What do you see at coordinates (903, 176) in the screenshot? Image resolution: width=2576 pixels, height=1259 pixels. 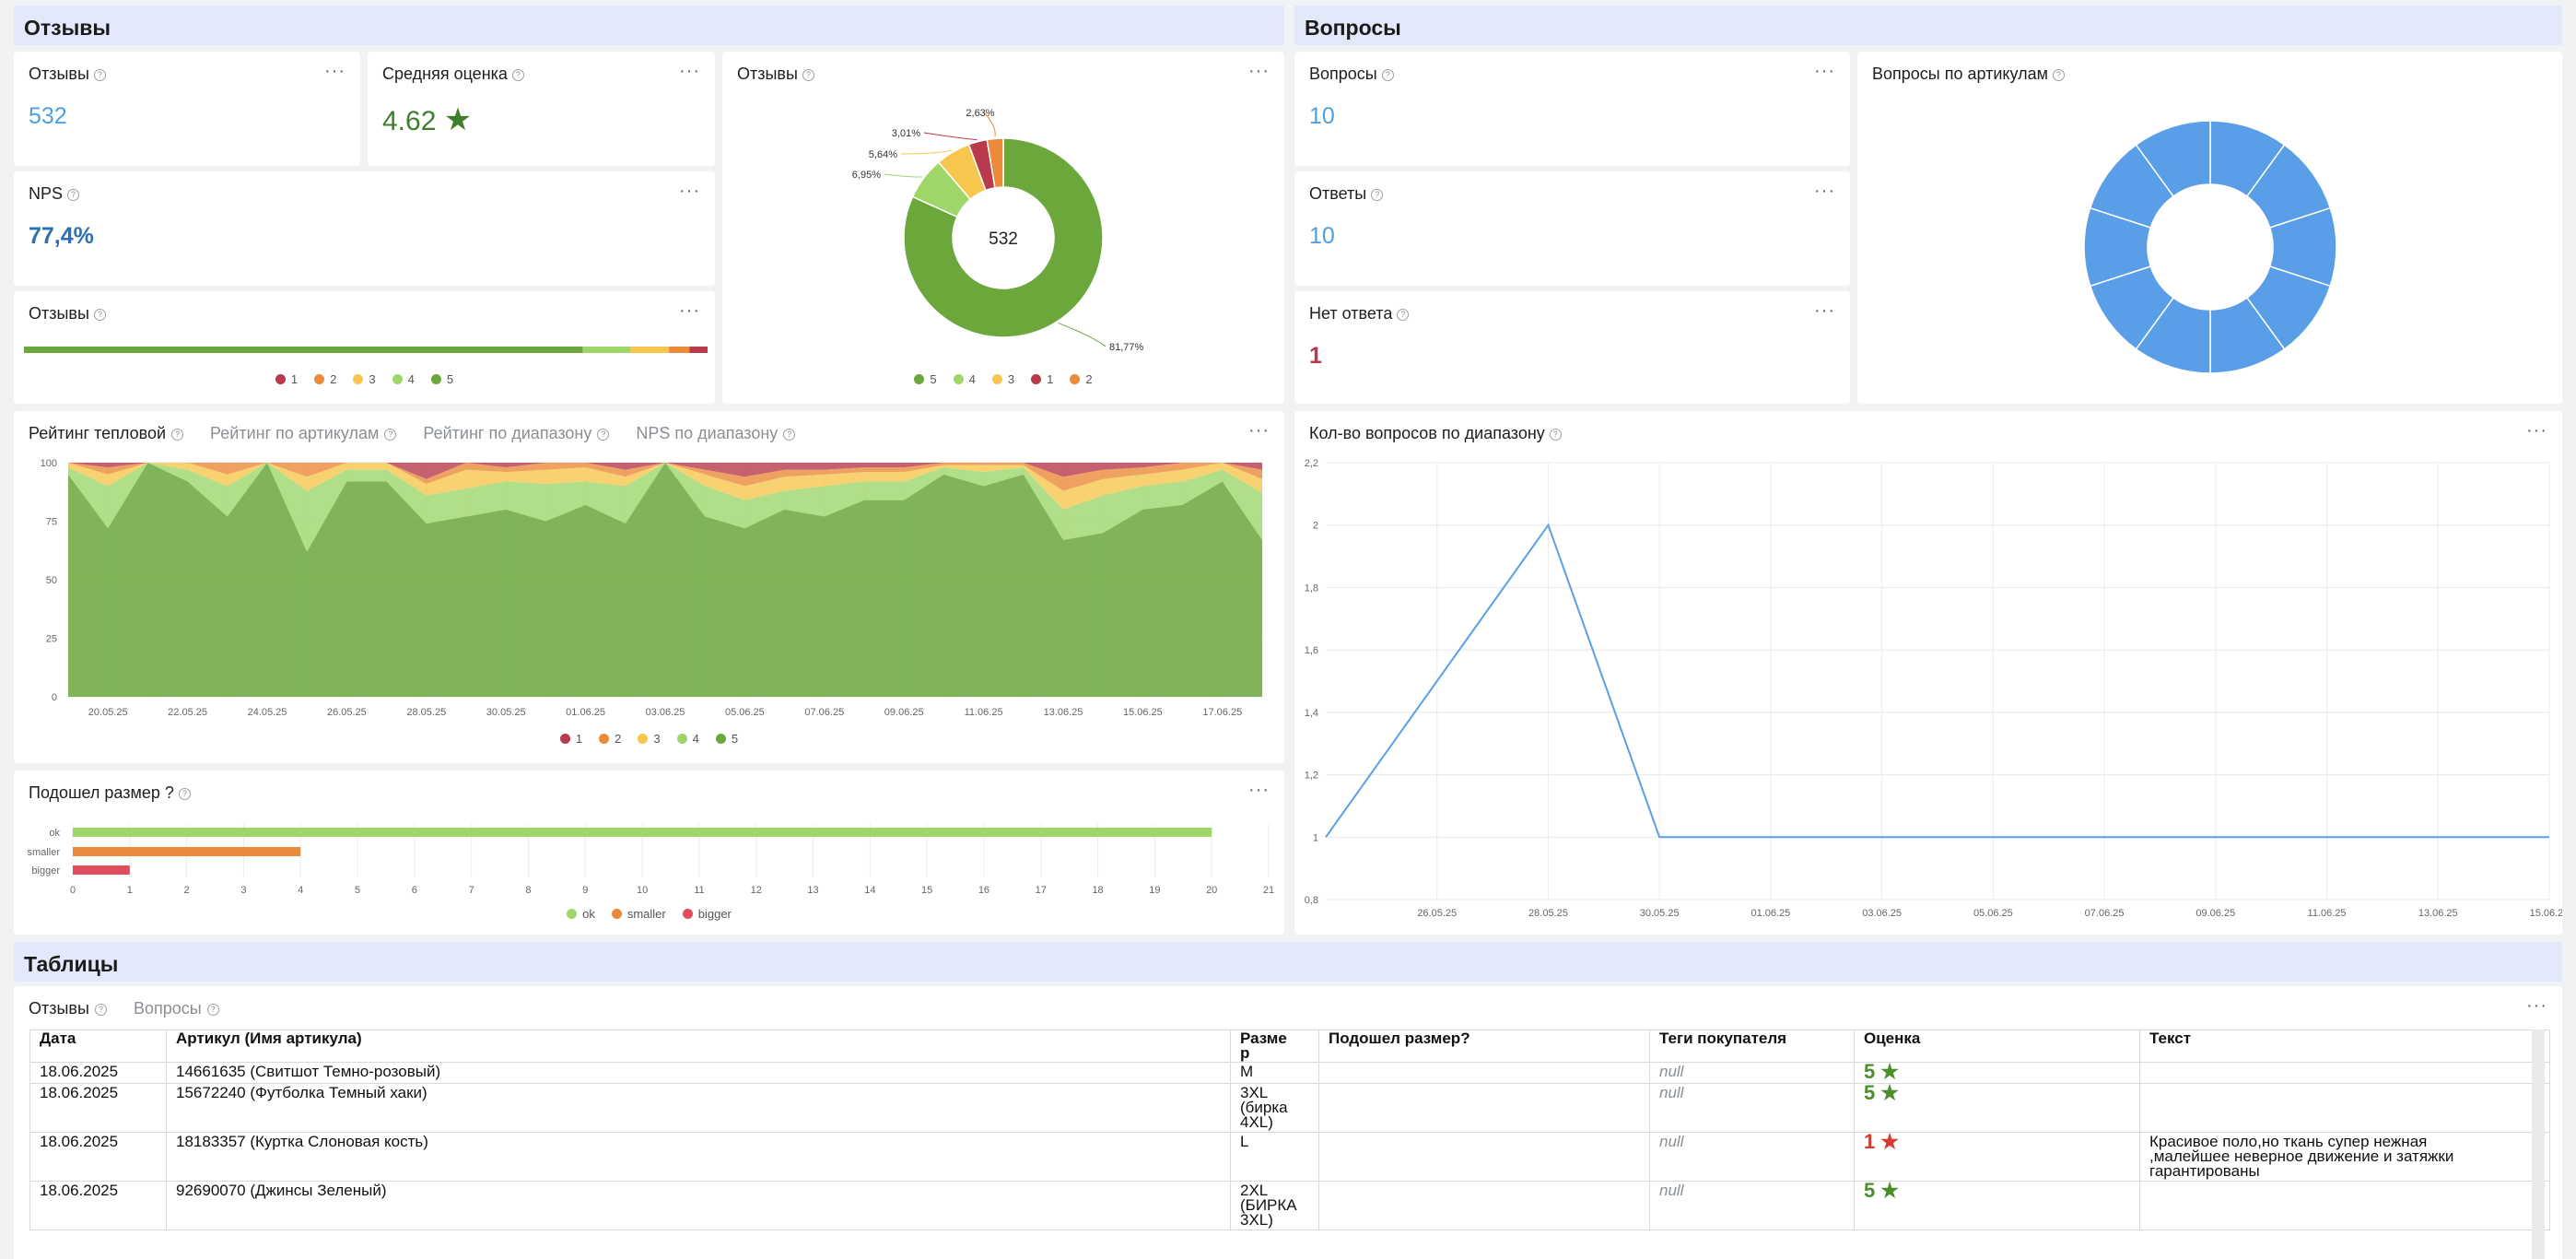 I see `label-leader-line` at bounding box center [903, 176].